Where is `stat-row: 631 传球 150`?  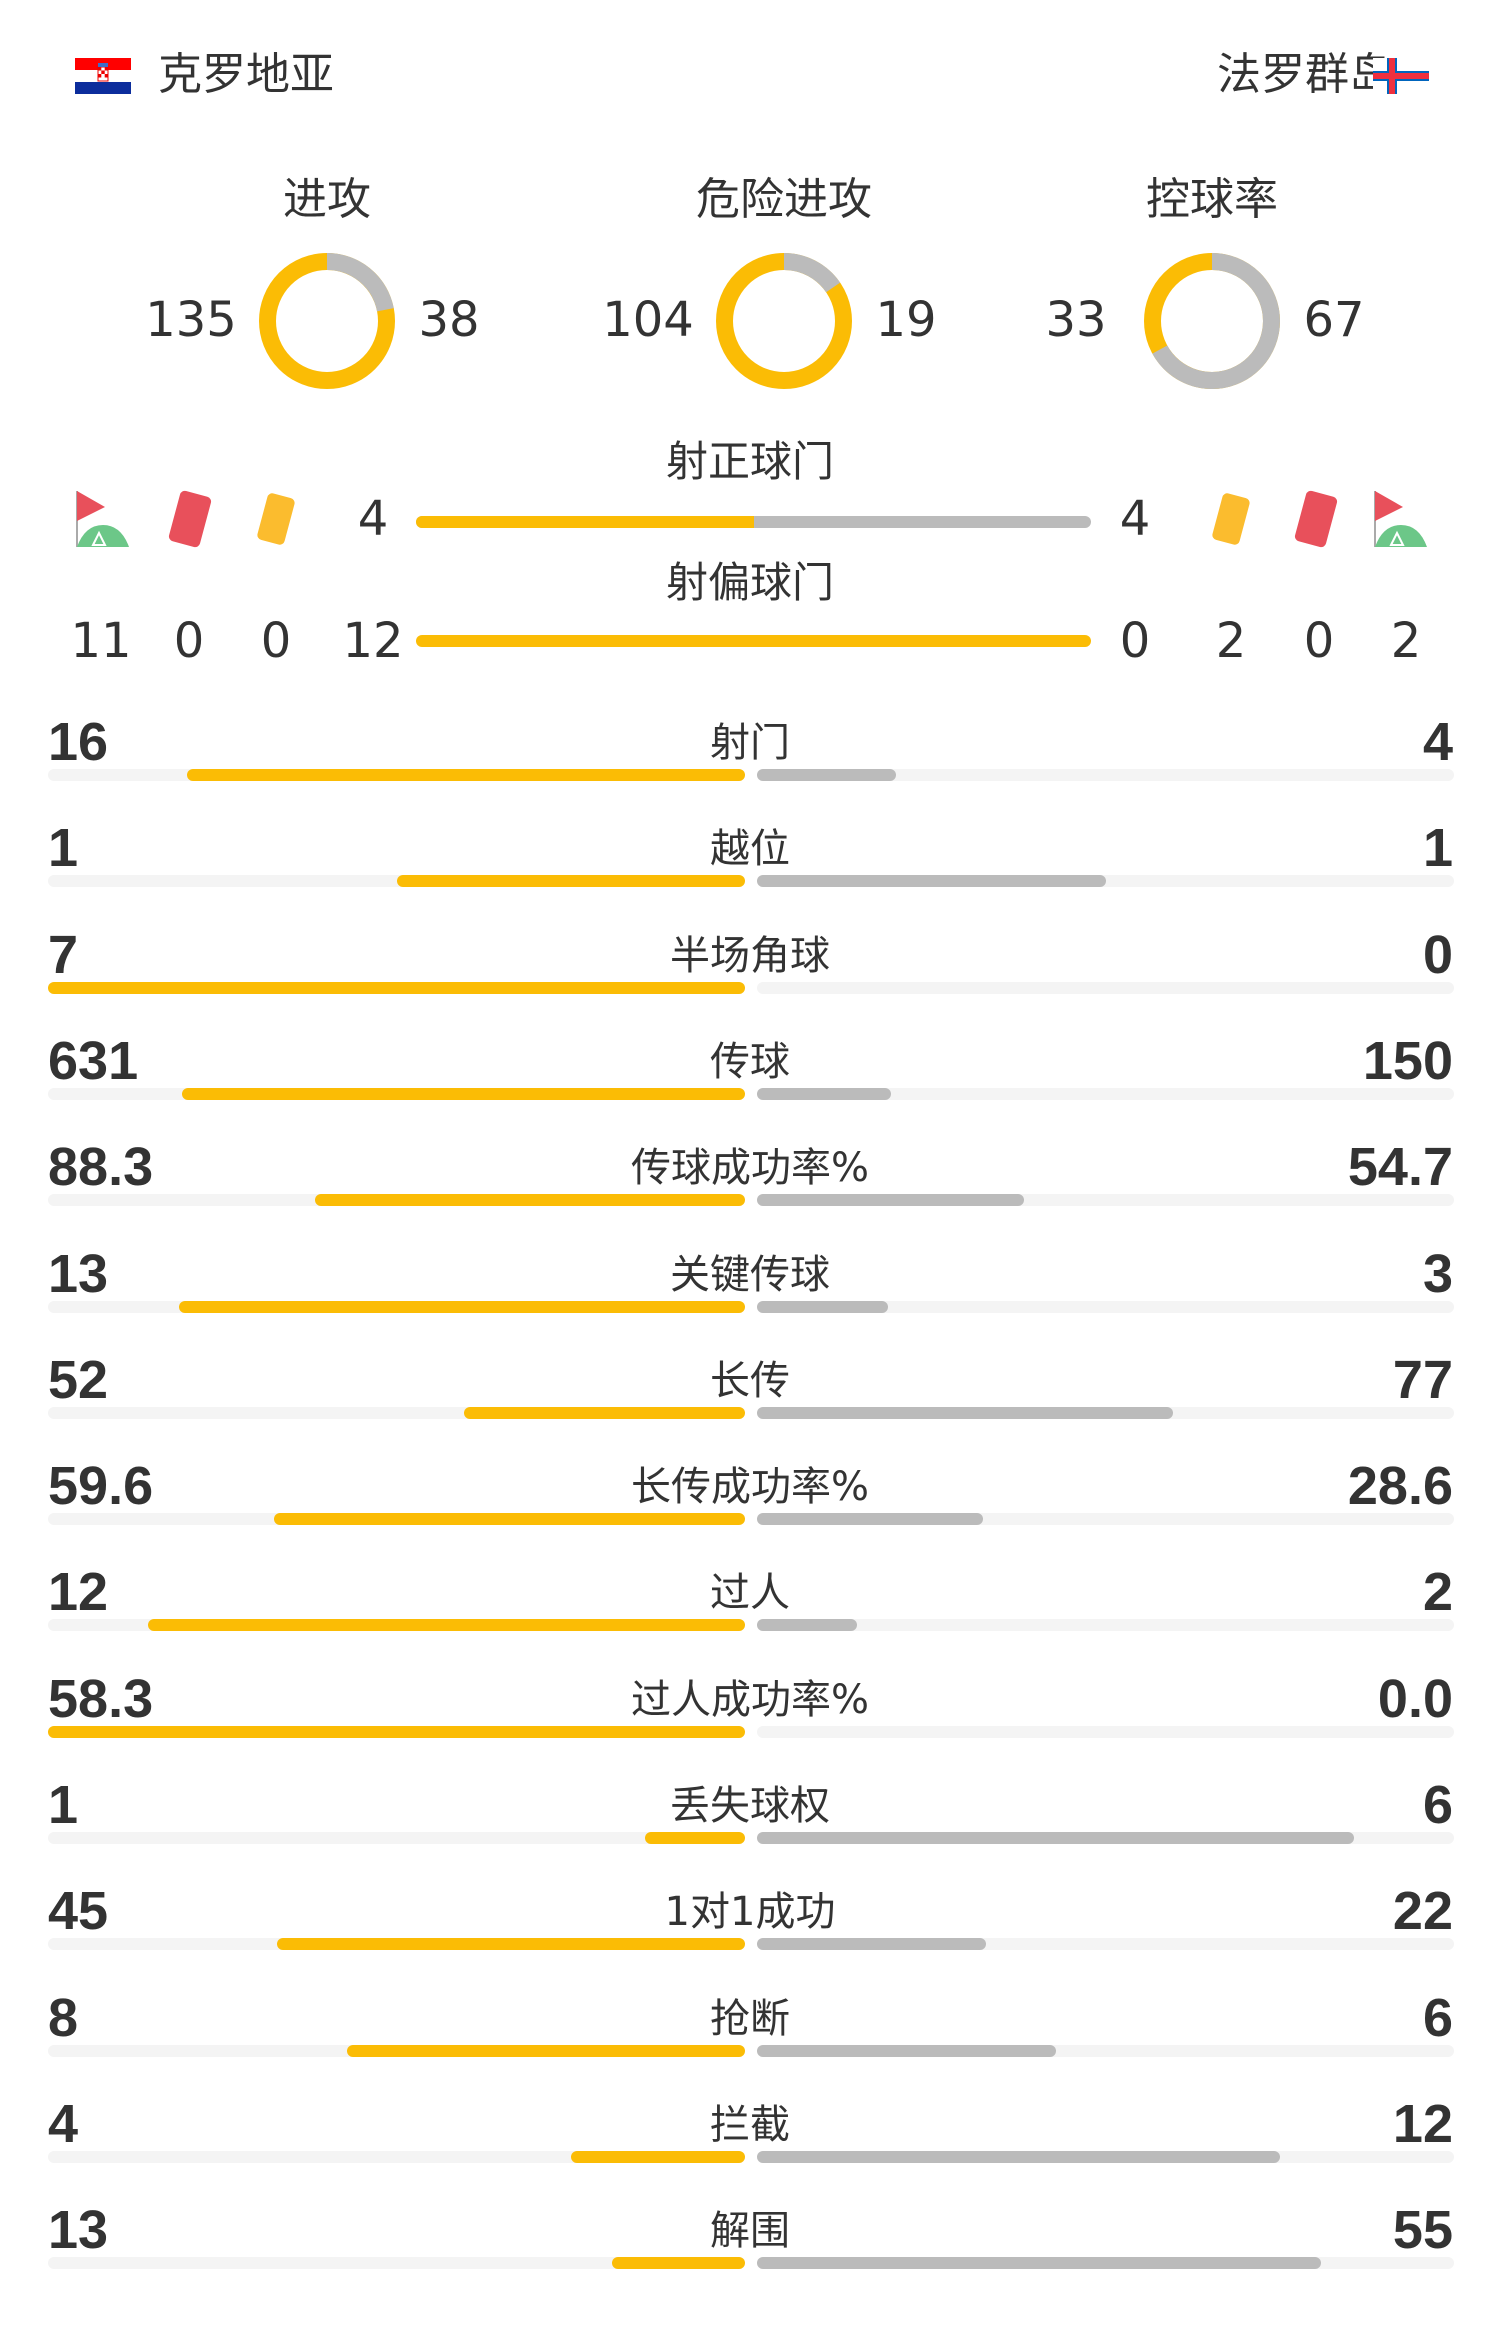 stat-row: 631 传球 150 is located at coordinates (750, 1084).